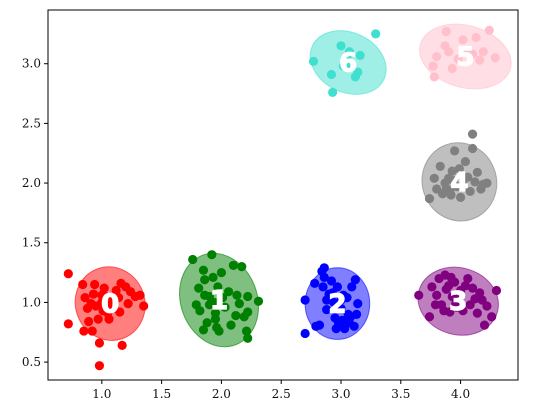 The height and width of the screenshot is (410, 555). What do you see at coordinates (31, 243) in the screenshot?
I see `y-tick-label: 1.5` at bounding box center [31, 243].